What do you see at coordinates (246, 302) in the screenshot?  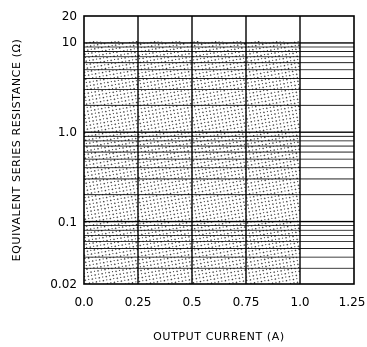 I see `x-tick-label-0.75: 0.75` at bounding box center [246, 302].